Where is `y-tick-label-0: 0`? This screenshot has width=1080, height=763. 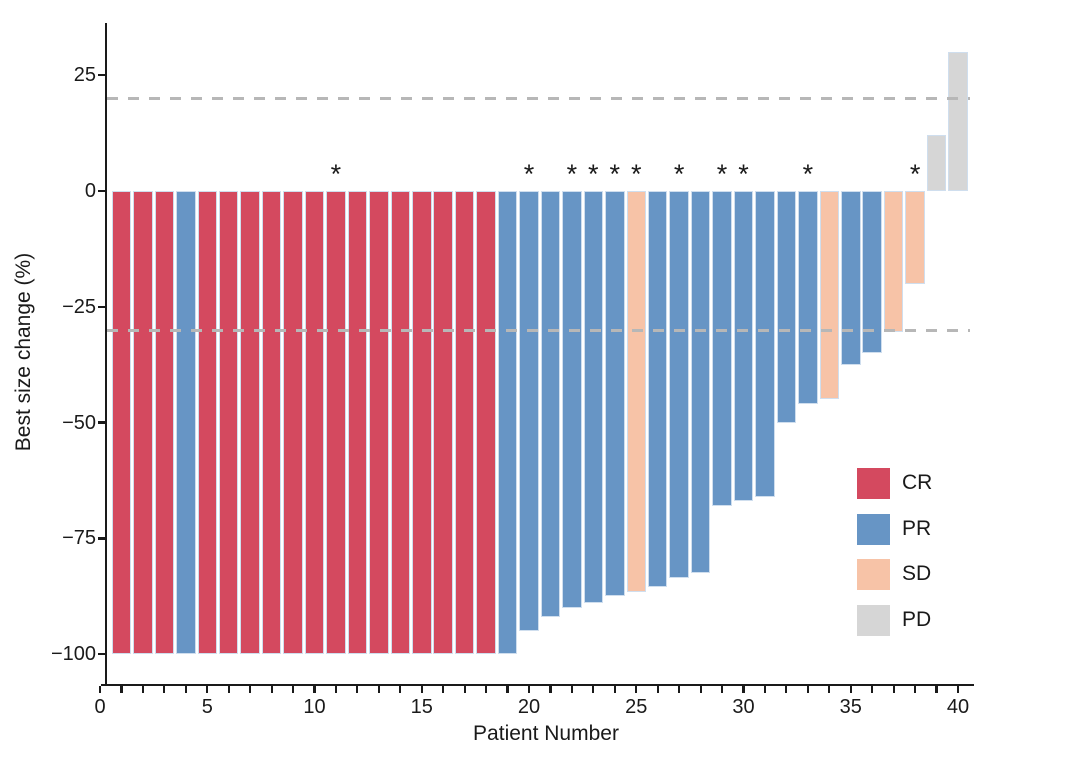
y-tick-label-0: 0 is located at coordinates (90, 191).